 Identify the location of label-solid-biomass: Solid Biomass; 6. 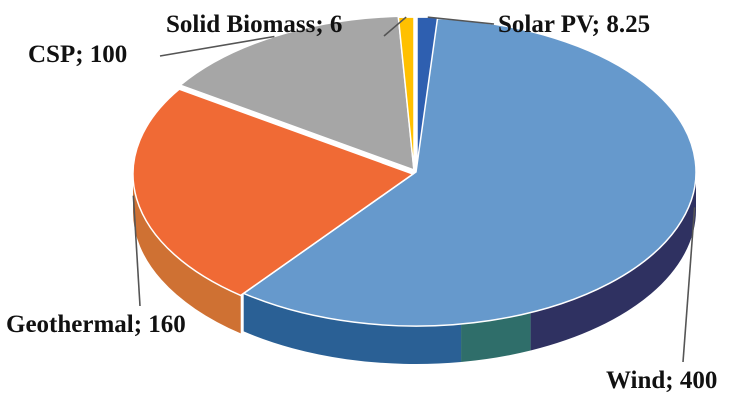
(254, 24).